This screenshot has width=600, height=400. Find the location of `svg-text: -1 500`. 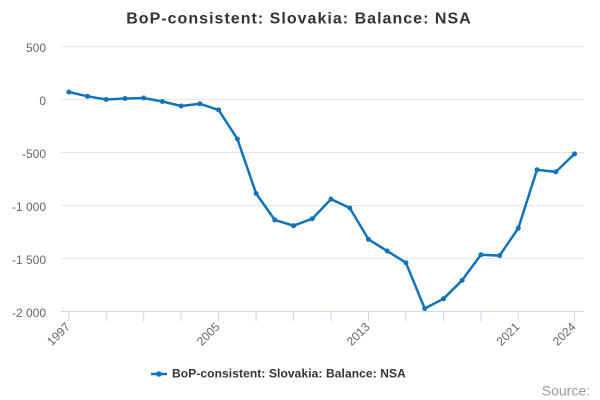

svg-text: -1 500 is located at coordinates (29, 260).